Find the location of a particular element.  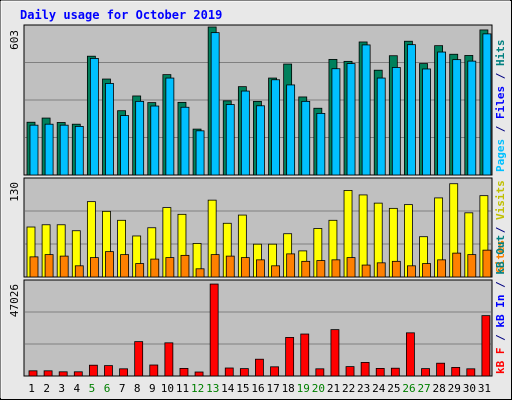

x-tick-label: 30 is located at coordinates (469, 388).